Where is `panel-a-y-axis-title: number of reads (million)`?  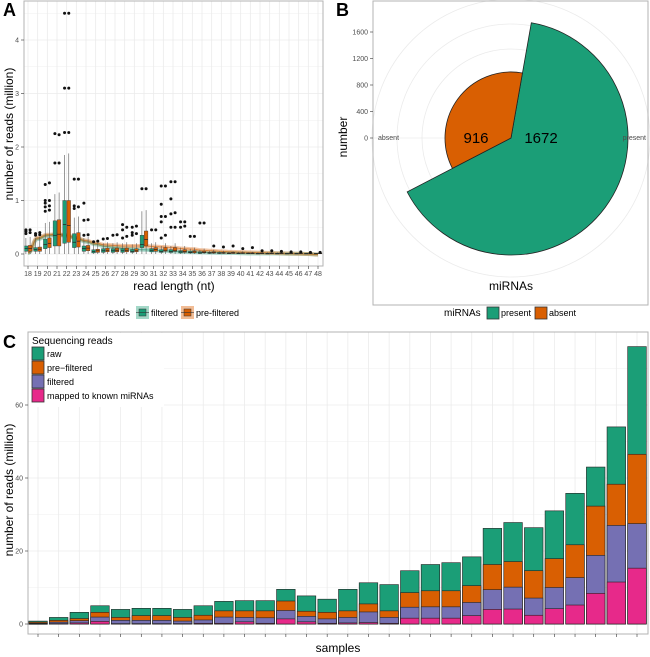
panel-a-y-axis-title: number of reads (million) is located at coordinates (9, 134).